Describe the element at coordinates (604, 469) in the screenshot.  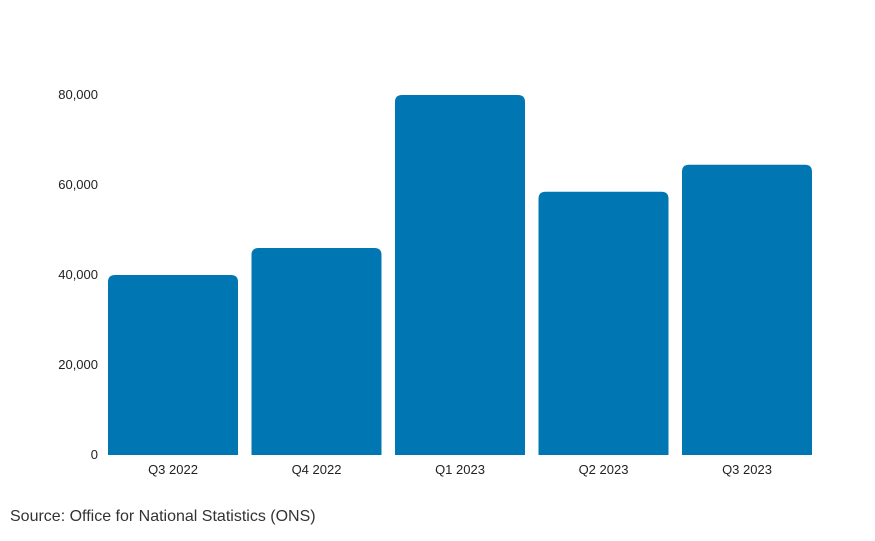
I see `x-tick-label: Q2 2023` at that location.